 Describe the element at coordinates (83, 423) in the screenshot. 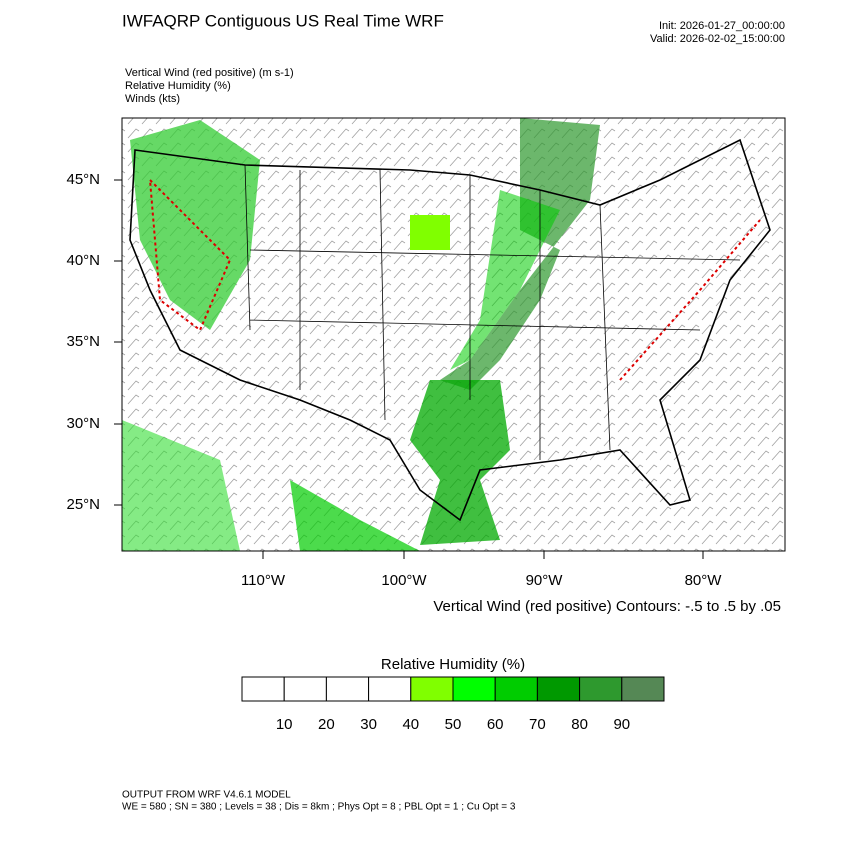

I see `lat-label: 30°N` at that location.